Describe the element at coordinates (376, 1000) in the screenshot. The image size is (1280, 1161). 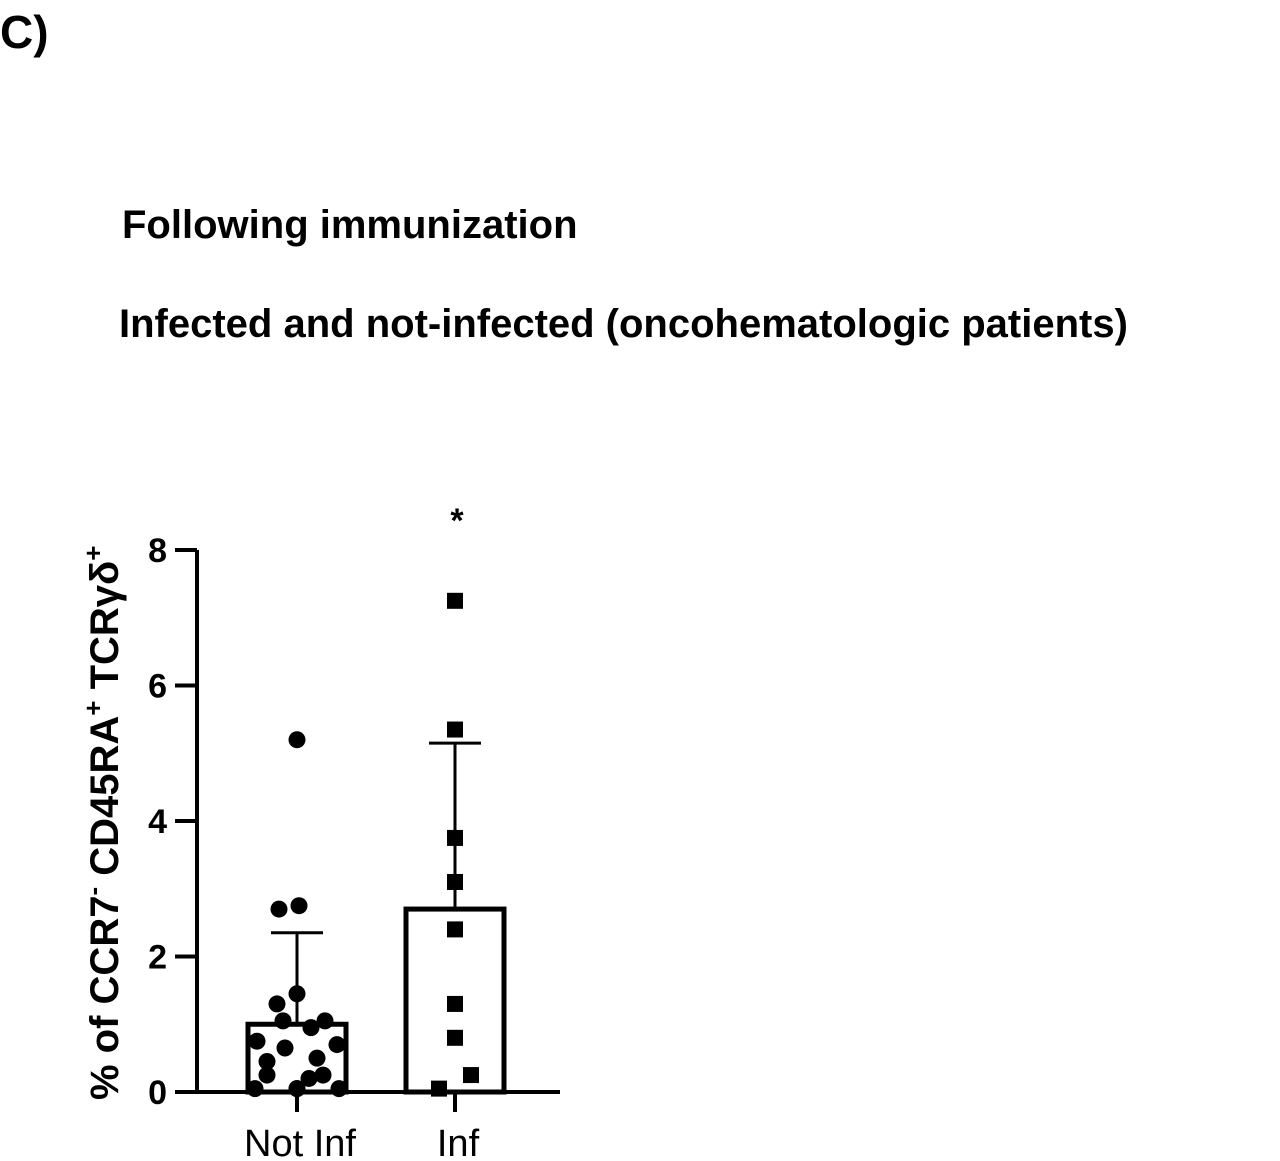
I see `bars` at that location.